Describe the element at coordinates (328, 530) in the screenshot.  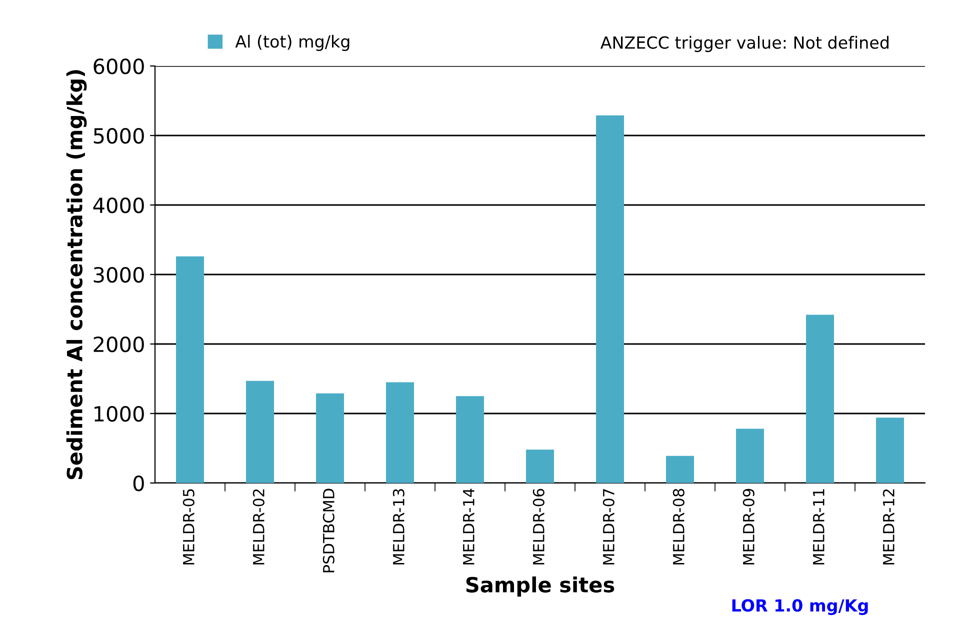
I see `x-tick-label: PSDTBCMD` at that location.